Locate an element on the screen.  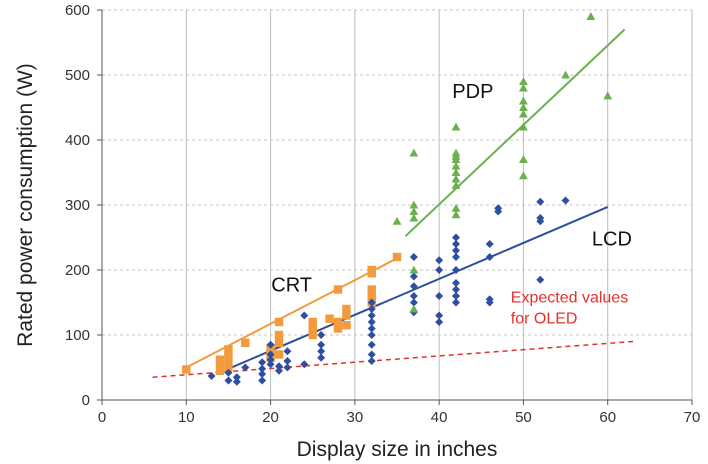
x-tick-label: 60 is located at coordinates (607, 417).